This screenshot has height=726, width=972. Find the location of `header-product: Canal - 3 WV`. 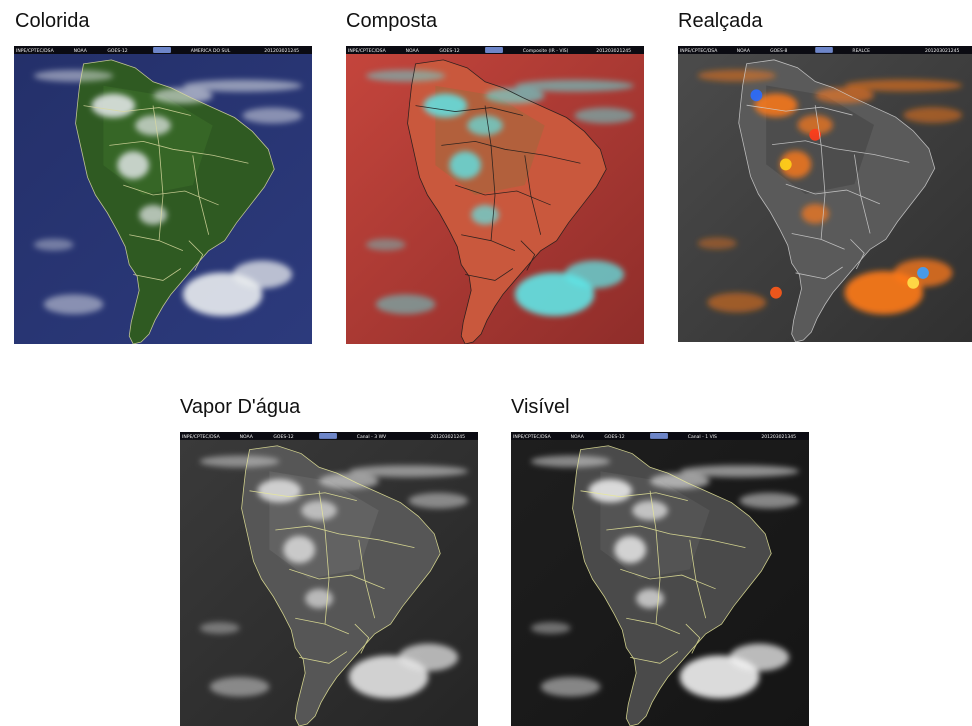

header-product: Canal - 3 WV is located at coordinates (372, 437).